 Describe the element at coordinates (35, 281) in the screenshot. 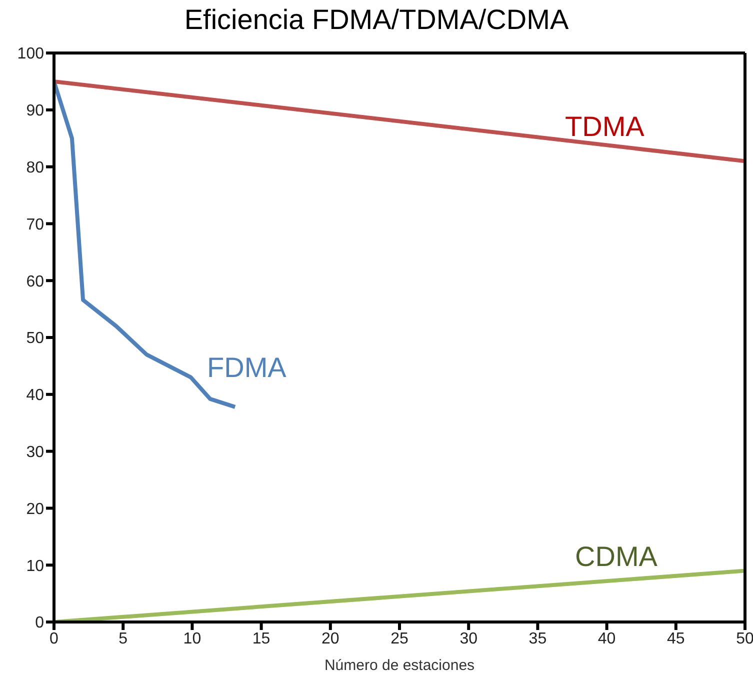

I see `y-tick-label: 60` at that location.